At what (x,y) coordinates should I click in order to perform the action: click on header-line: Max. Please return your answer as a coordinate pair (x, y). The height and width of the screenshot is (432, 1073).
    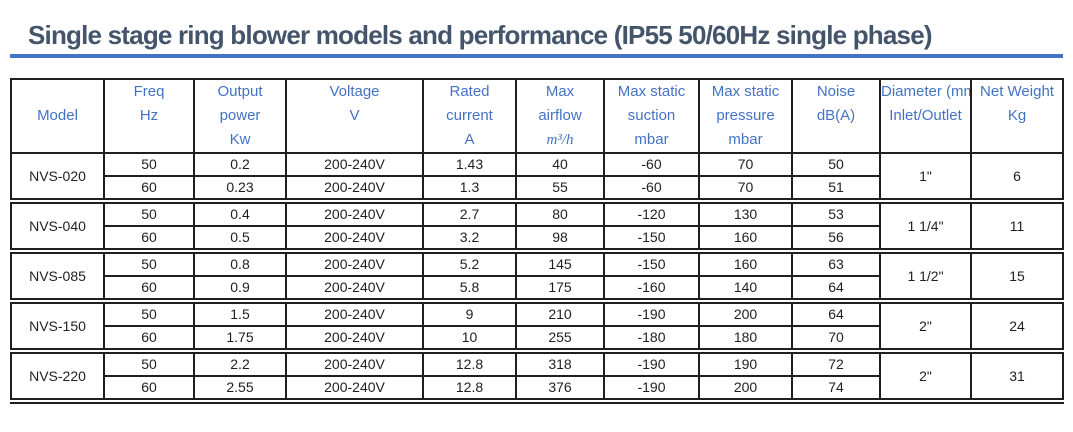
    Looking at the image, I should click on (560, 91).